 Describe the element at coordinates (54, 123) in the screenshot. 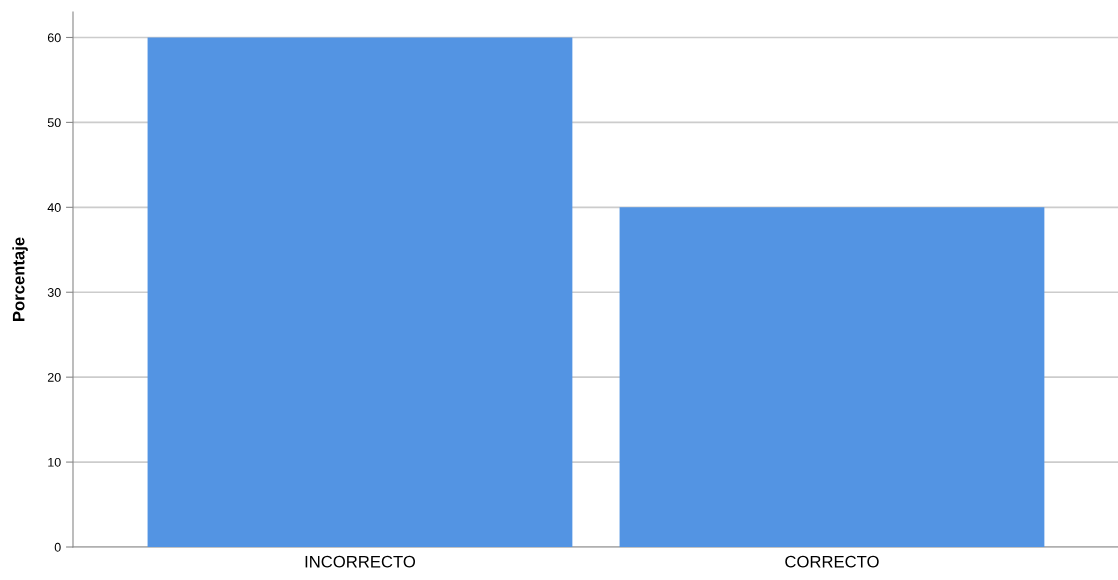

I see `y-tick-label: 50` at that location.